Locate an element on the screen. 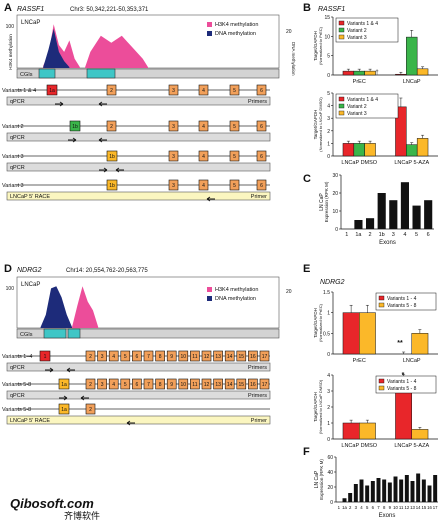 The image size is (445, 524). e-bottom-ytick-label: 4 is located at coordinates (328, 376).